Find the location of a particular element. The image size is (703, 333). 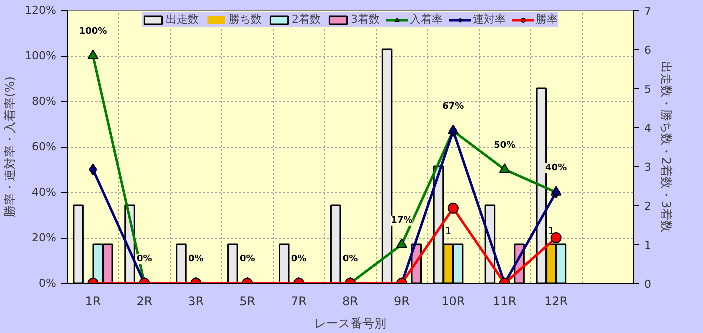

y2-tick-label: 7 is located at coordinates (648, 11).